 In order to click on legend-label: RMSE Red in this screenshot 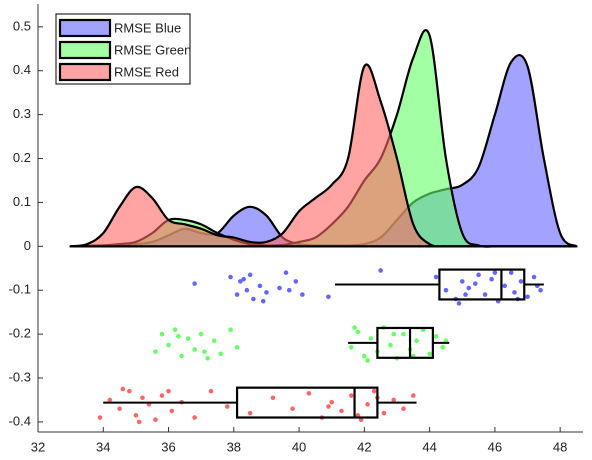, I will do `click(146, 71)`.